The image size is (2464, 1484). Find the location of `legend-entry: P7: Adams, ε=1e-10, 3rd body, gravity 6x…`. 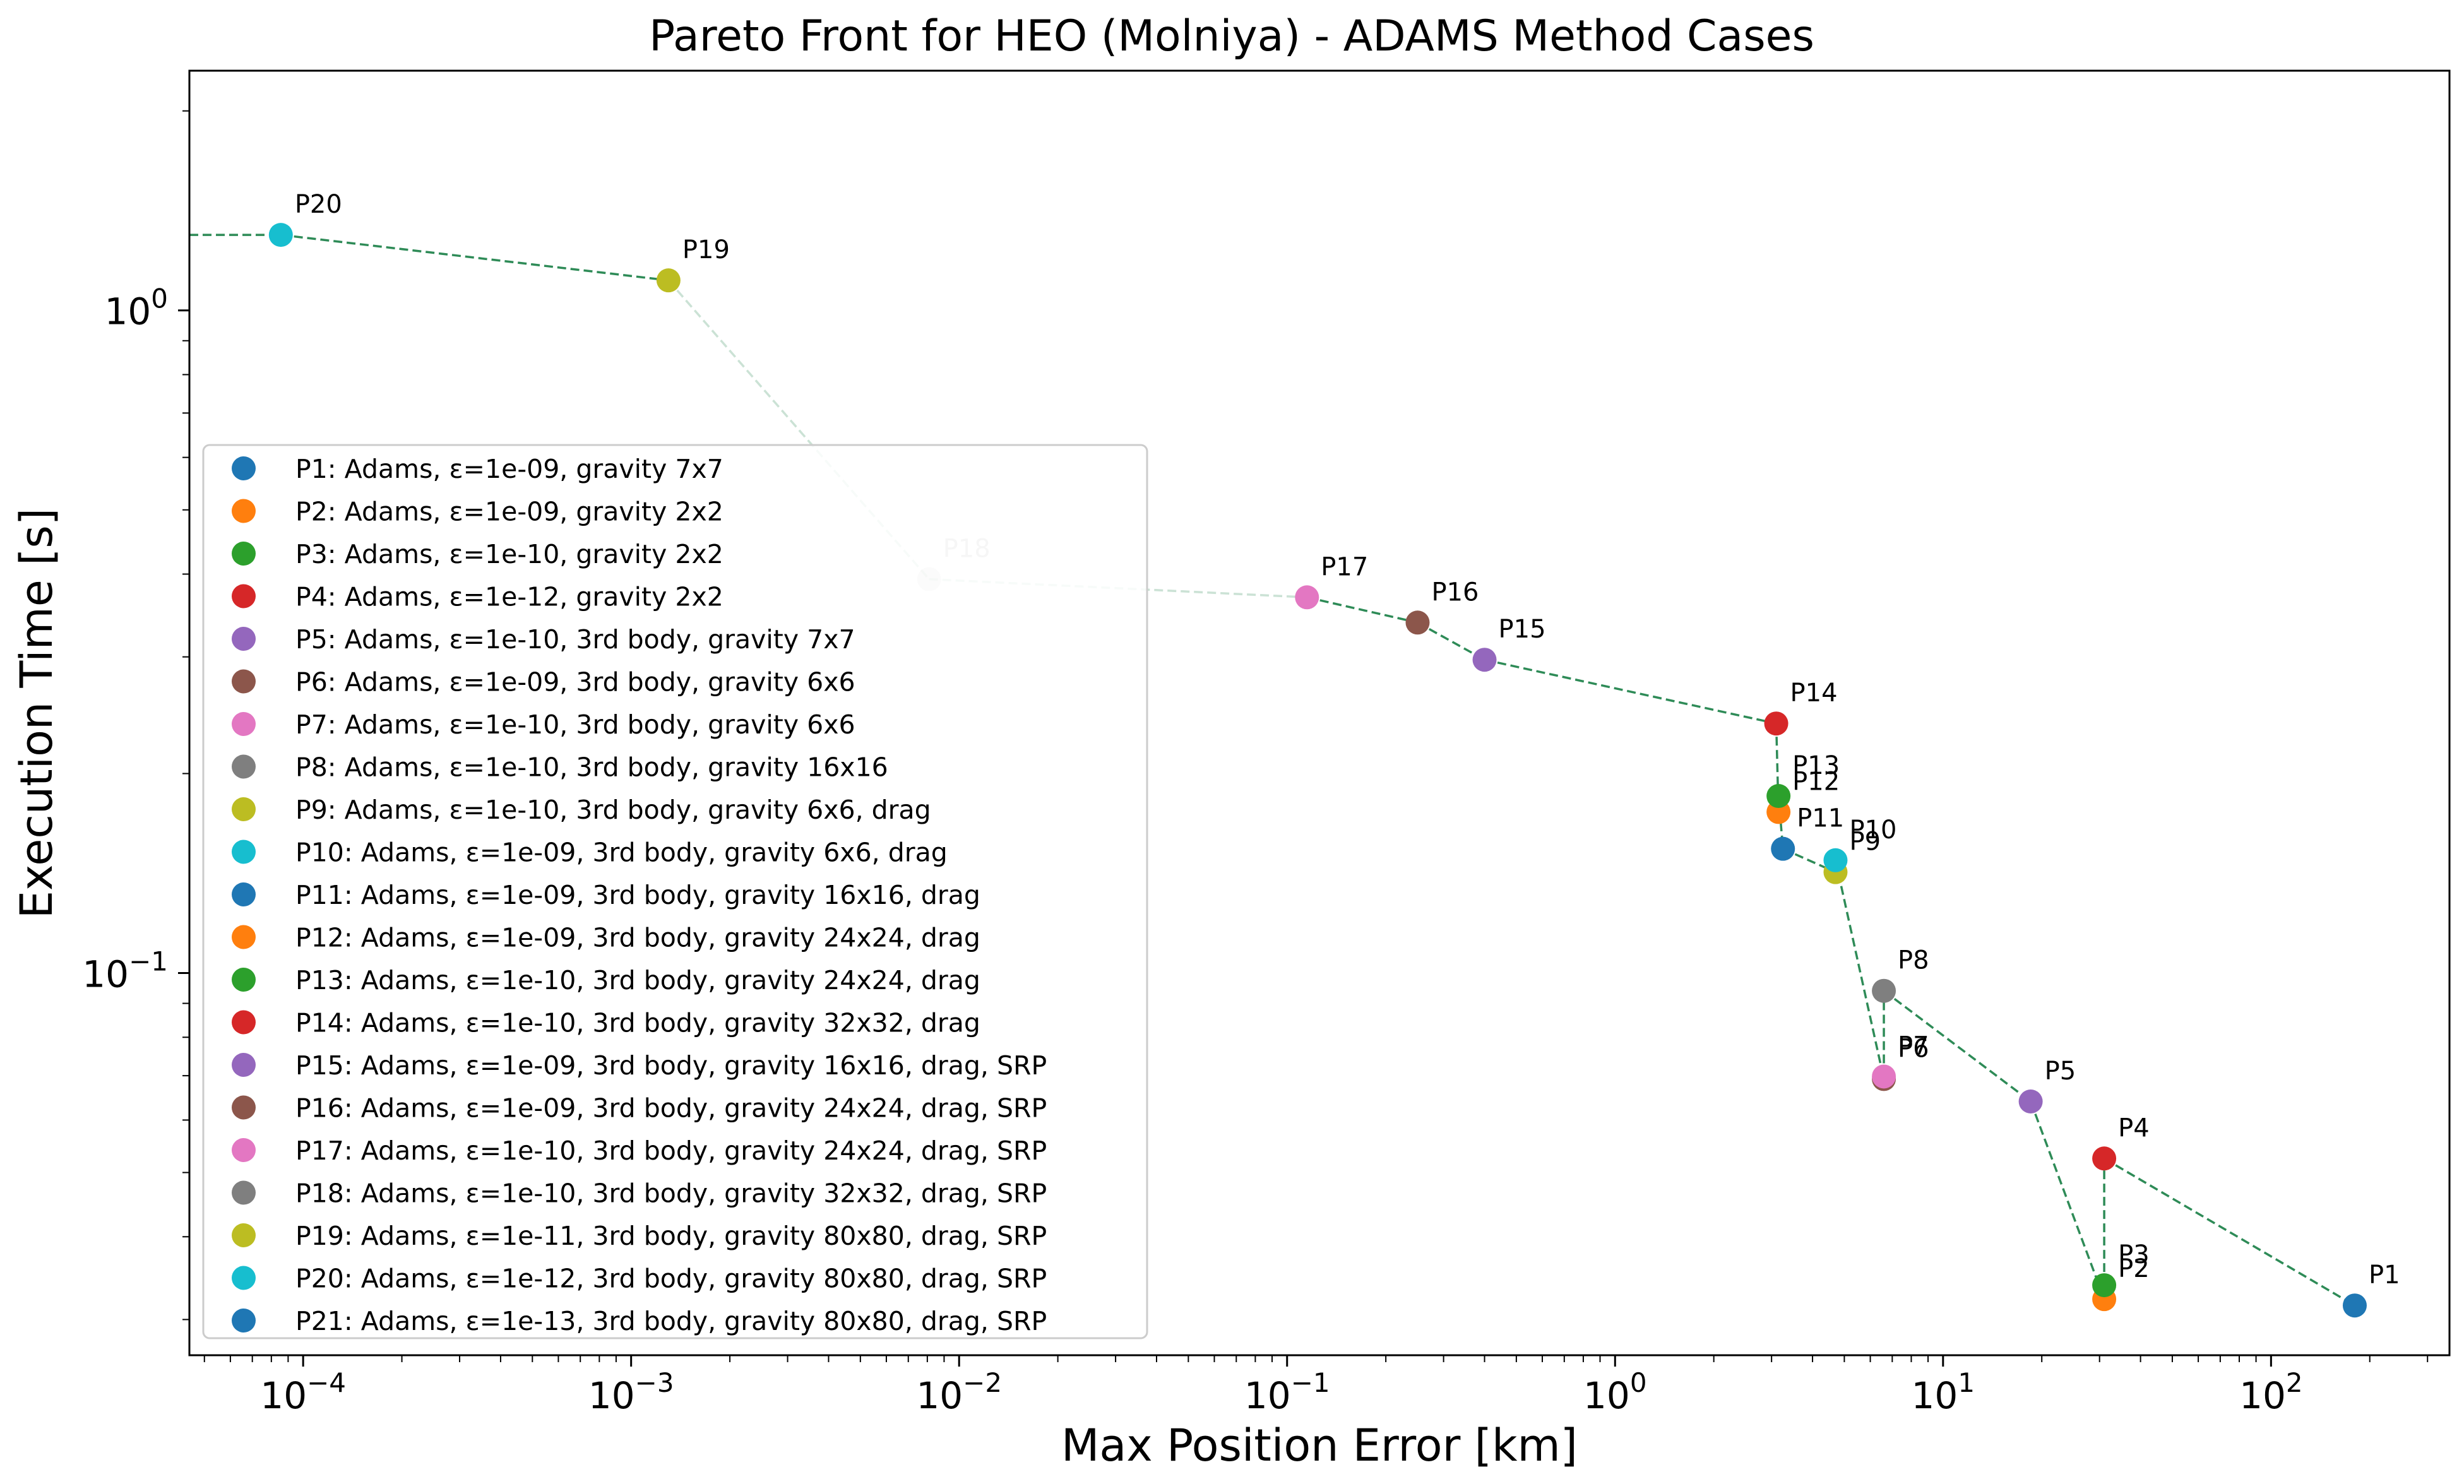

legend-entry: P7: Adams, ε=1e-10, 3rd body, gravity 6x… is located at coordinates (575, 724).